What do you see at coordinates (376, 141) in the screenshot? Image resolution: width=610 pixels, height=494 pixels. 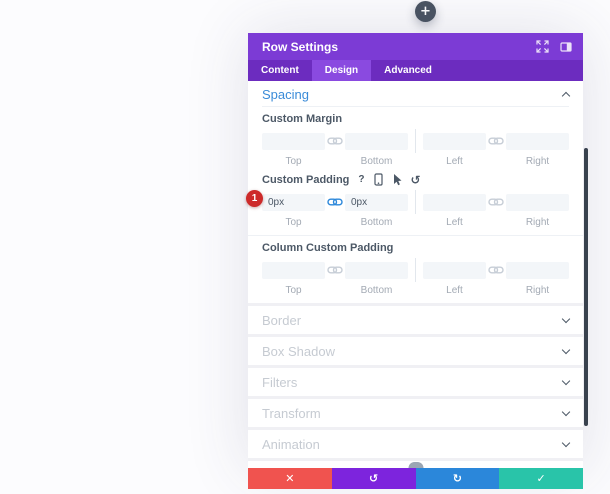 I see `margin-bottom-input` at bounding box center [376, 141].